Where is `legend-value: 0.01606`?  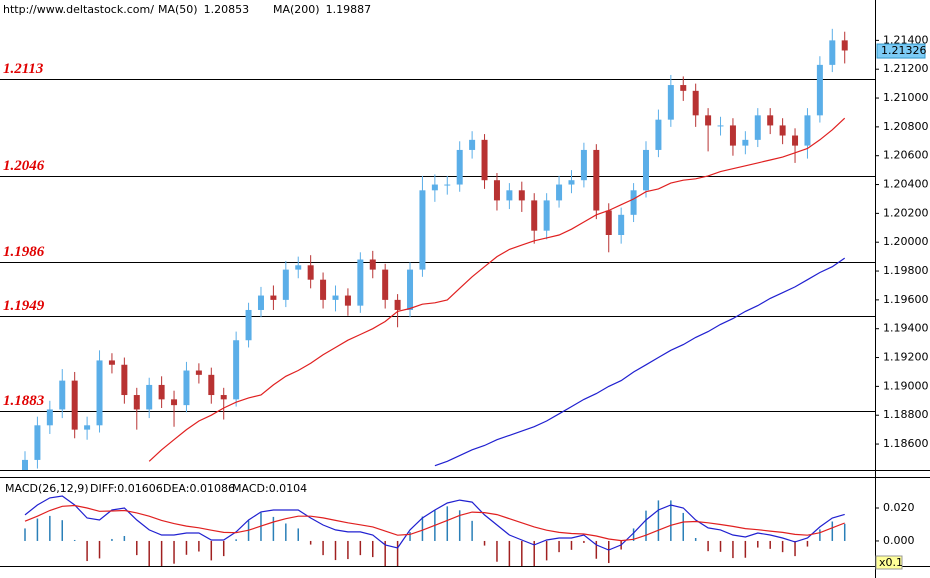 legend-value: 0.01606 is located at coordinates (140, 488).